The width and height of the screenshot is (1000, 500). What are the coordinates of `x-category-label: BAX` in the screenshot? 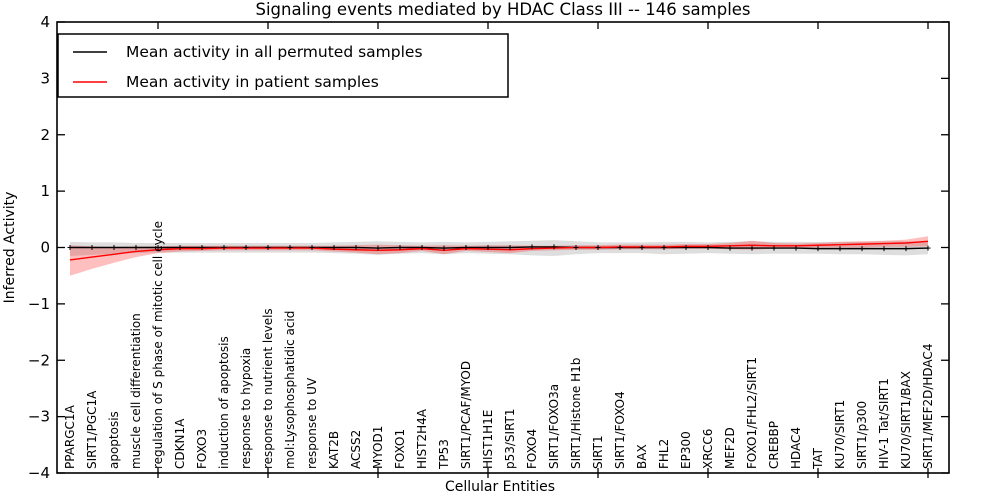 It's located at (642, 456).